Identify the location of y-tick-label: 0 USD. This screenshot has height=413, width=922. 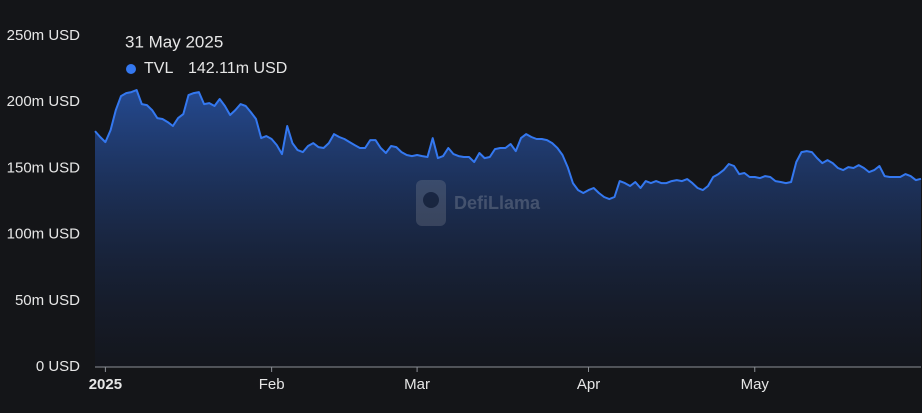
(58, 366).